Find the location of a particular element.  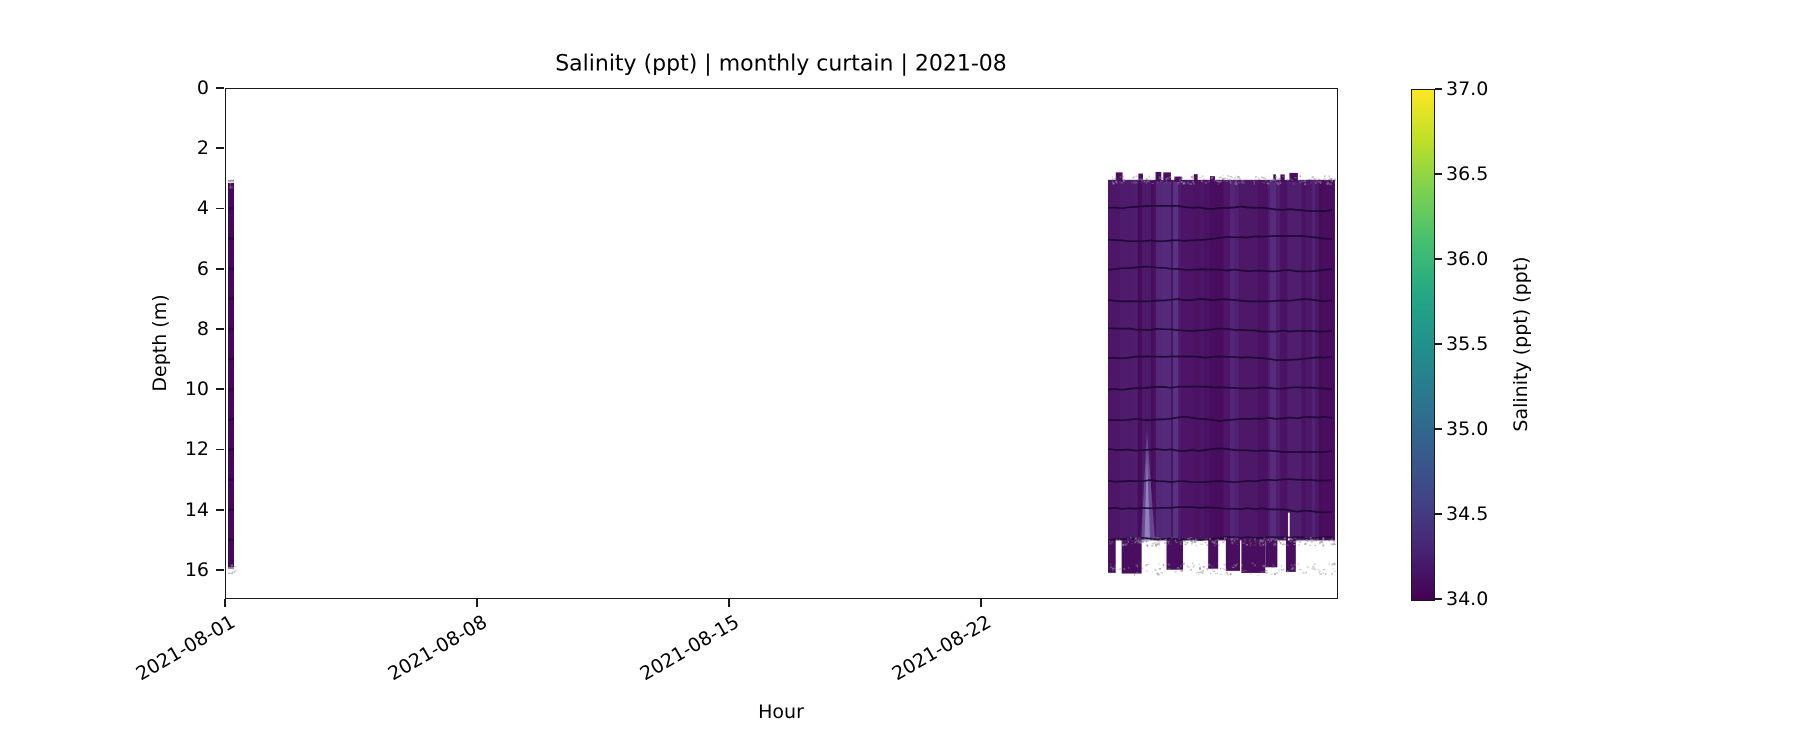

y-tick-label: 12 is located at coordinates (196, 449).